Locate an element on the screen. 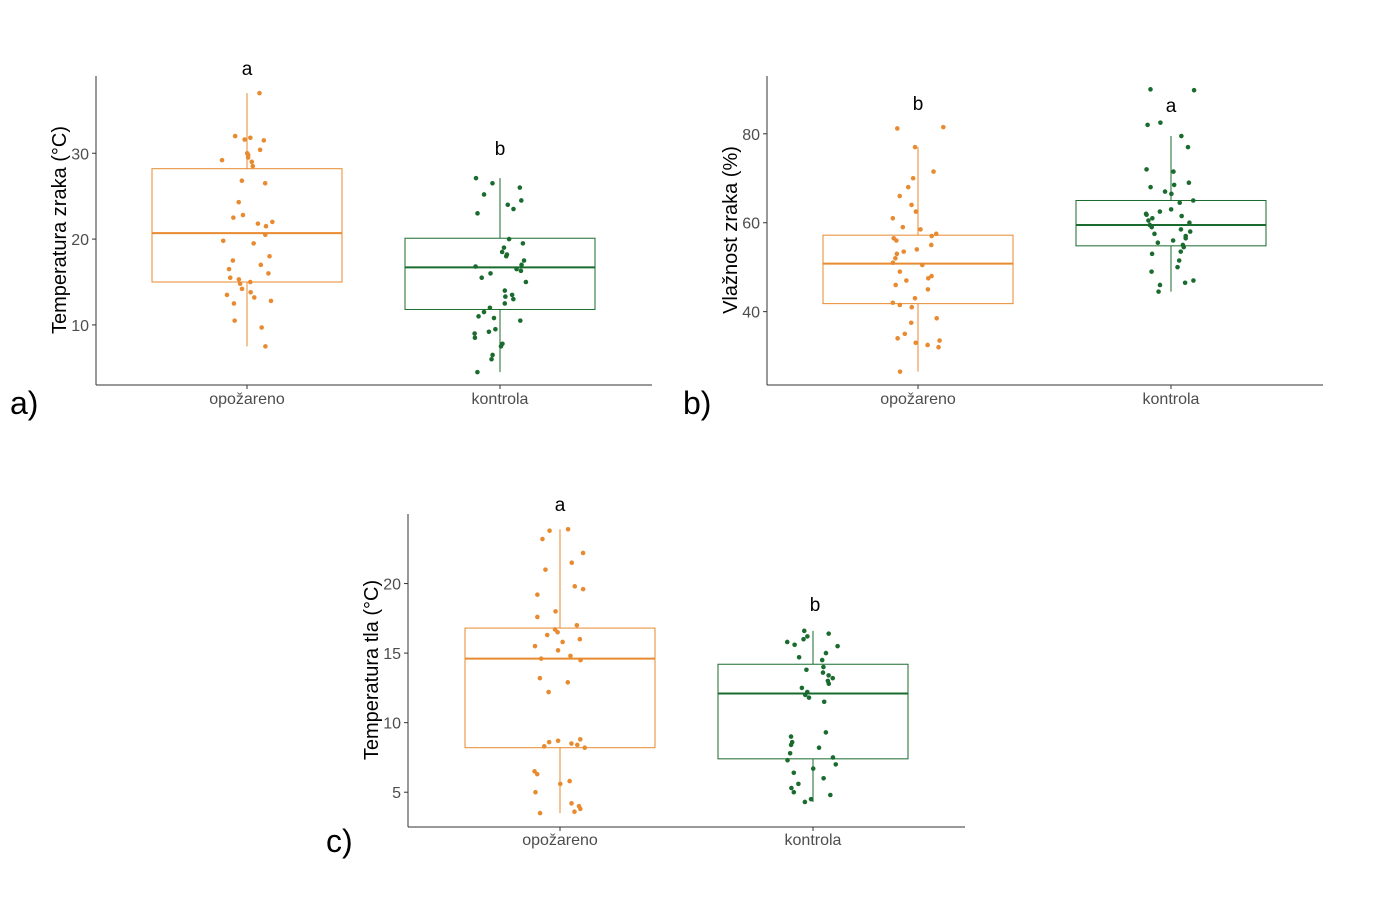  panel-label: c) is located at coordinates (339, 841).